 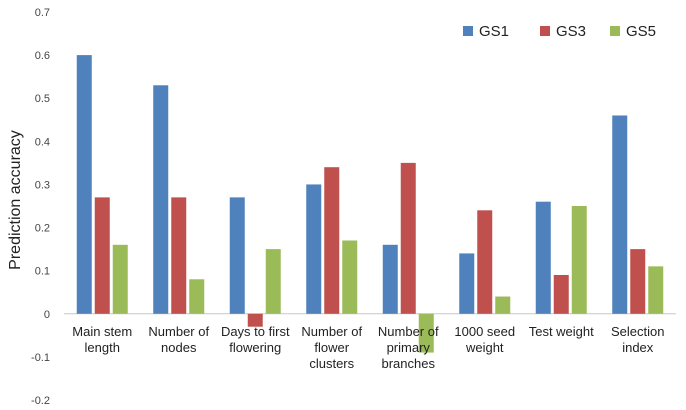 I want to click on legend-label-gs3: GS3, so click(x=571, y=31).